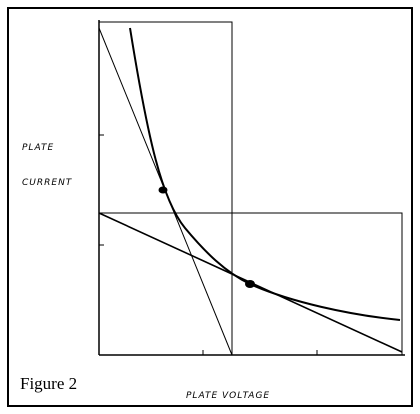 This screenshot has height=414, width=420. What do you see at coordinates (48, 383) in the screenshot?
I see `caption: Figure 2` at bounding box center [48, 383].